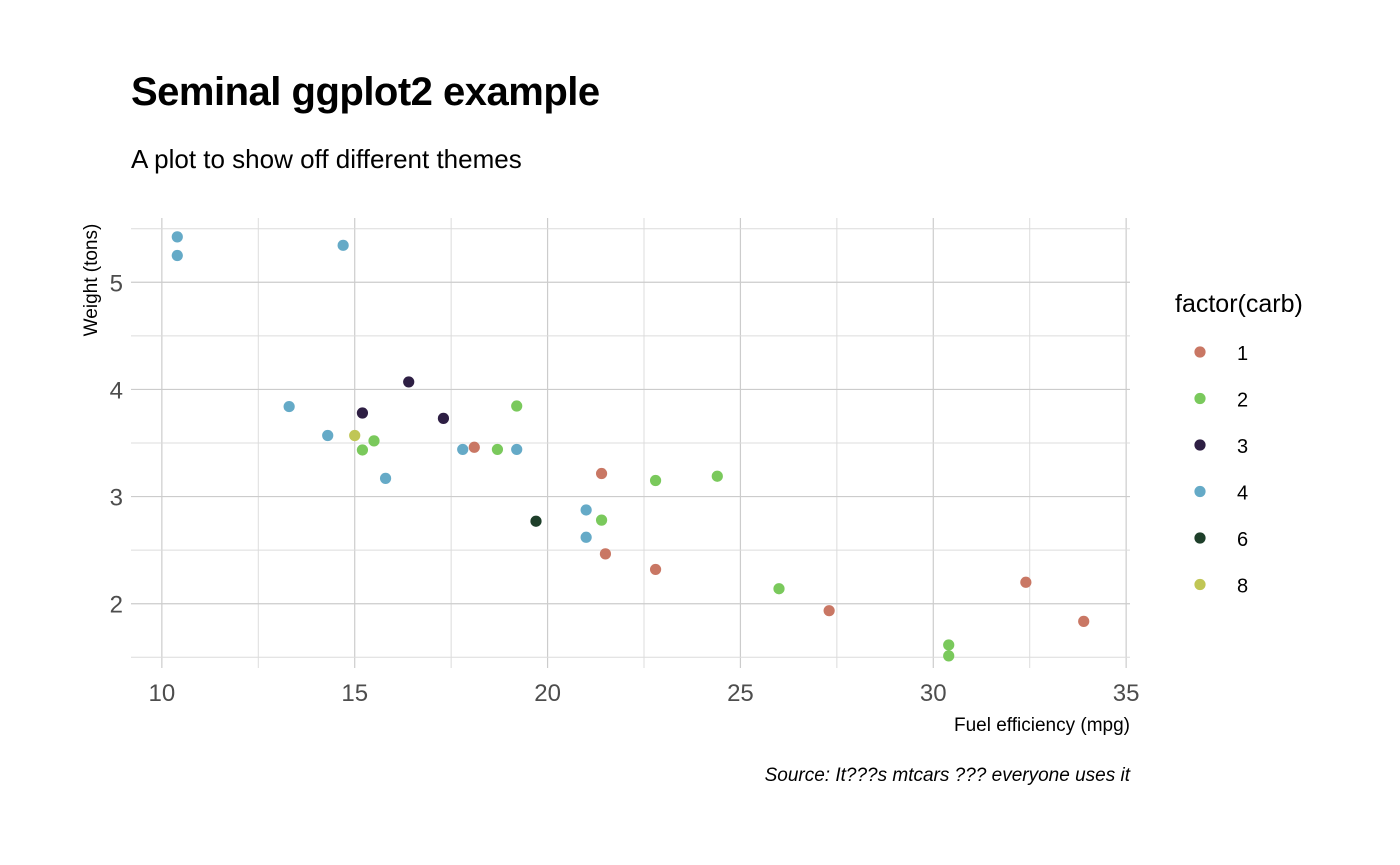 This screenshot has height=865, width=1400. Describe the element at coordinates (740, 693) in the screenshot. I see `x-tick-label: 25` at that location.